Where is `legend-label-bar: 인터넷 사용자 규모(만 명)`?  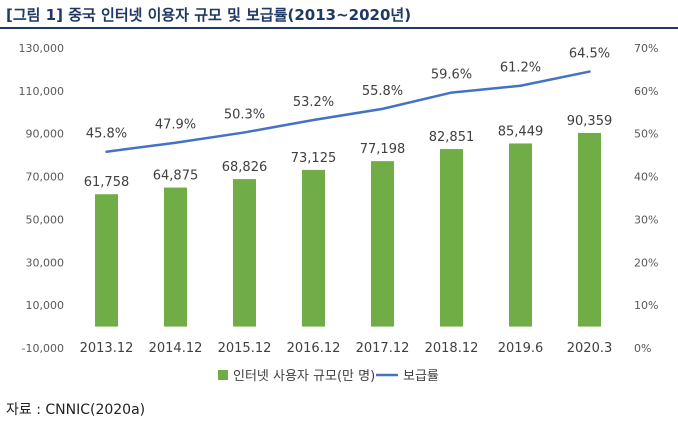 legend-label-bar: 인터넷 사용자 규모(만 명) is located at coordinates (304, 376).